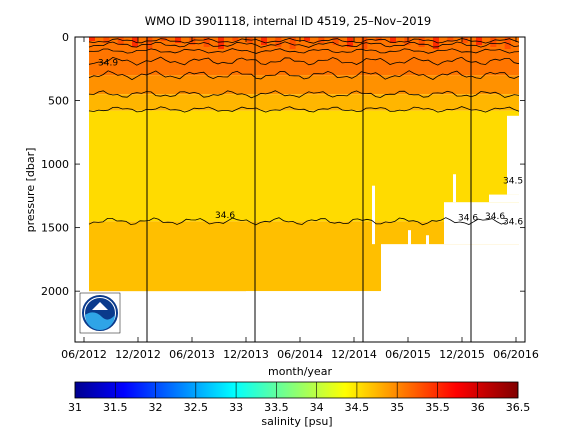  What do you see at coordinates (462, 354) in the screenshot?
I see `x-tick-label: 12/2015` at bounding box center [462, 354].